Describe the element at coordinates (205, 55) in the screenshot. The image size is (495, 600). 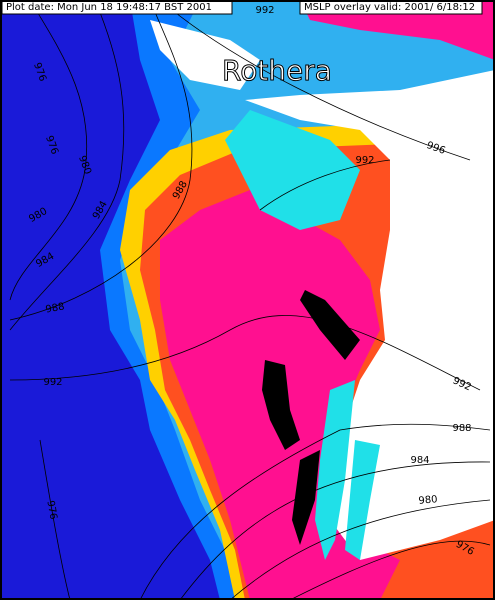
I see `island` at that location.